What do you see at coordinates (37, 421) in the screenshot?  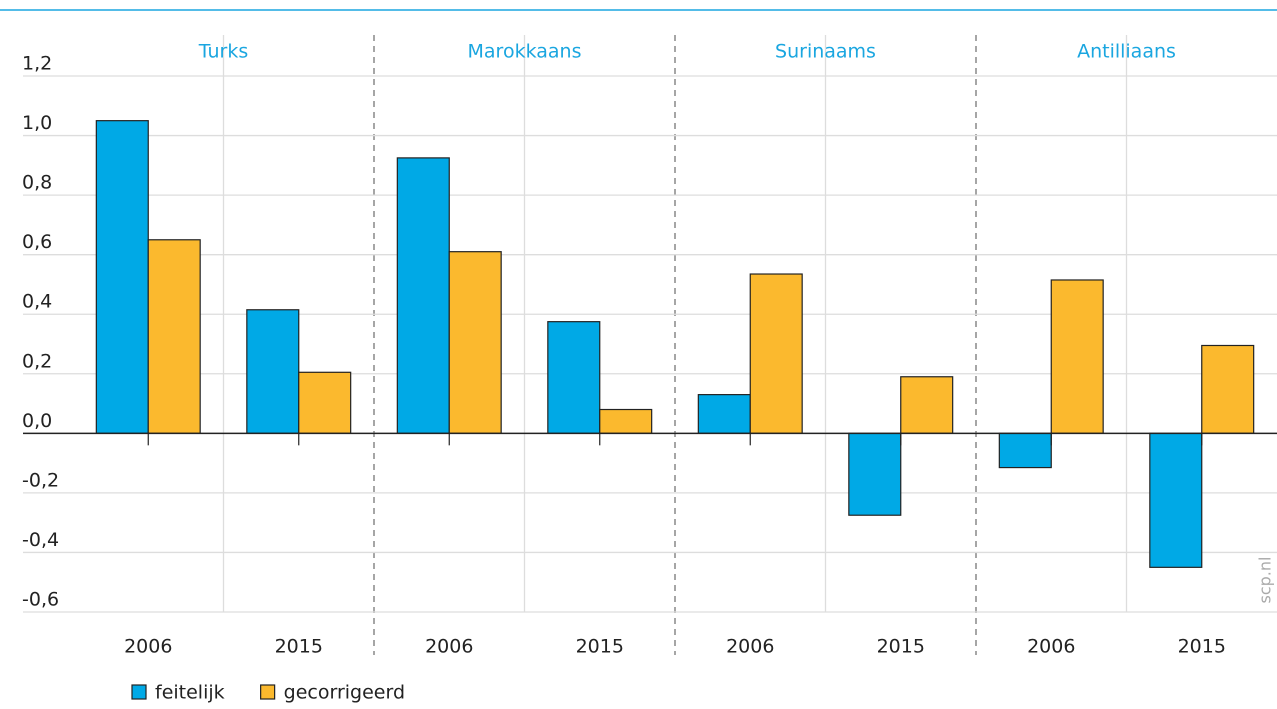 I see `y-tick-label: 0,0` at bounding box center [37, 421].